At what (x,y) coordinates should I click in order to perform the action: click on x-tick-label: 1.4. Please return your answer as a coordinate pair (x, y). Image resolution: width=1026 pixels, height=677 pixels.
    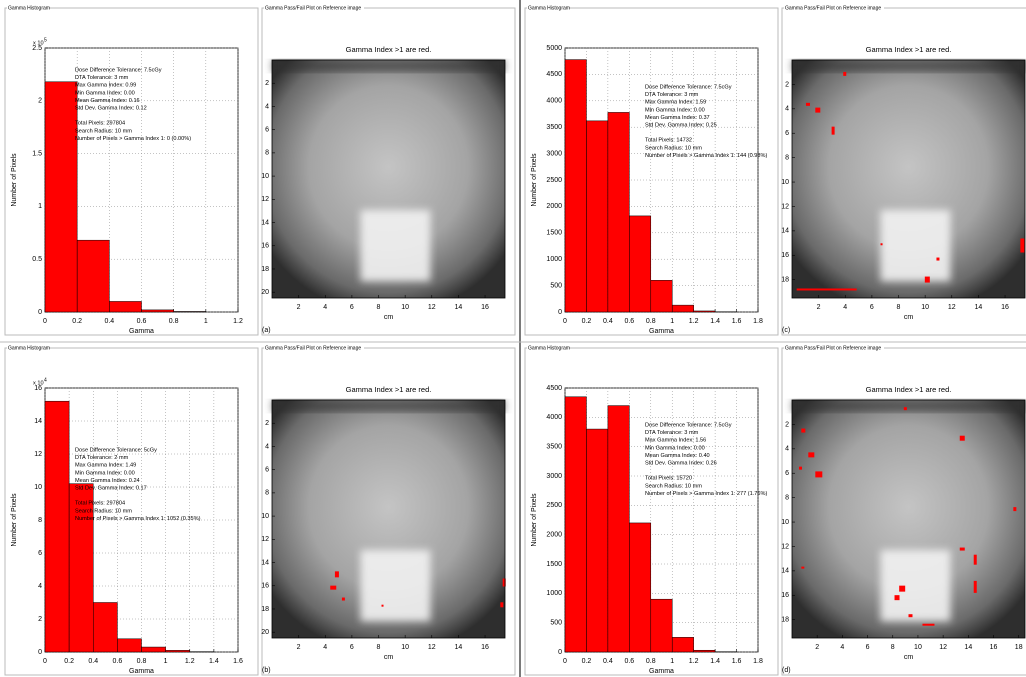
    Looking at the image, I should click on (715, 661).